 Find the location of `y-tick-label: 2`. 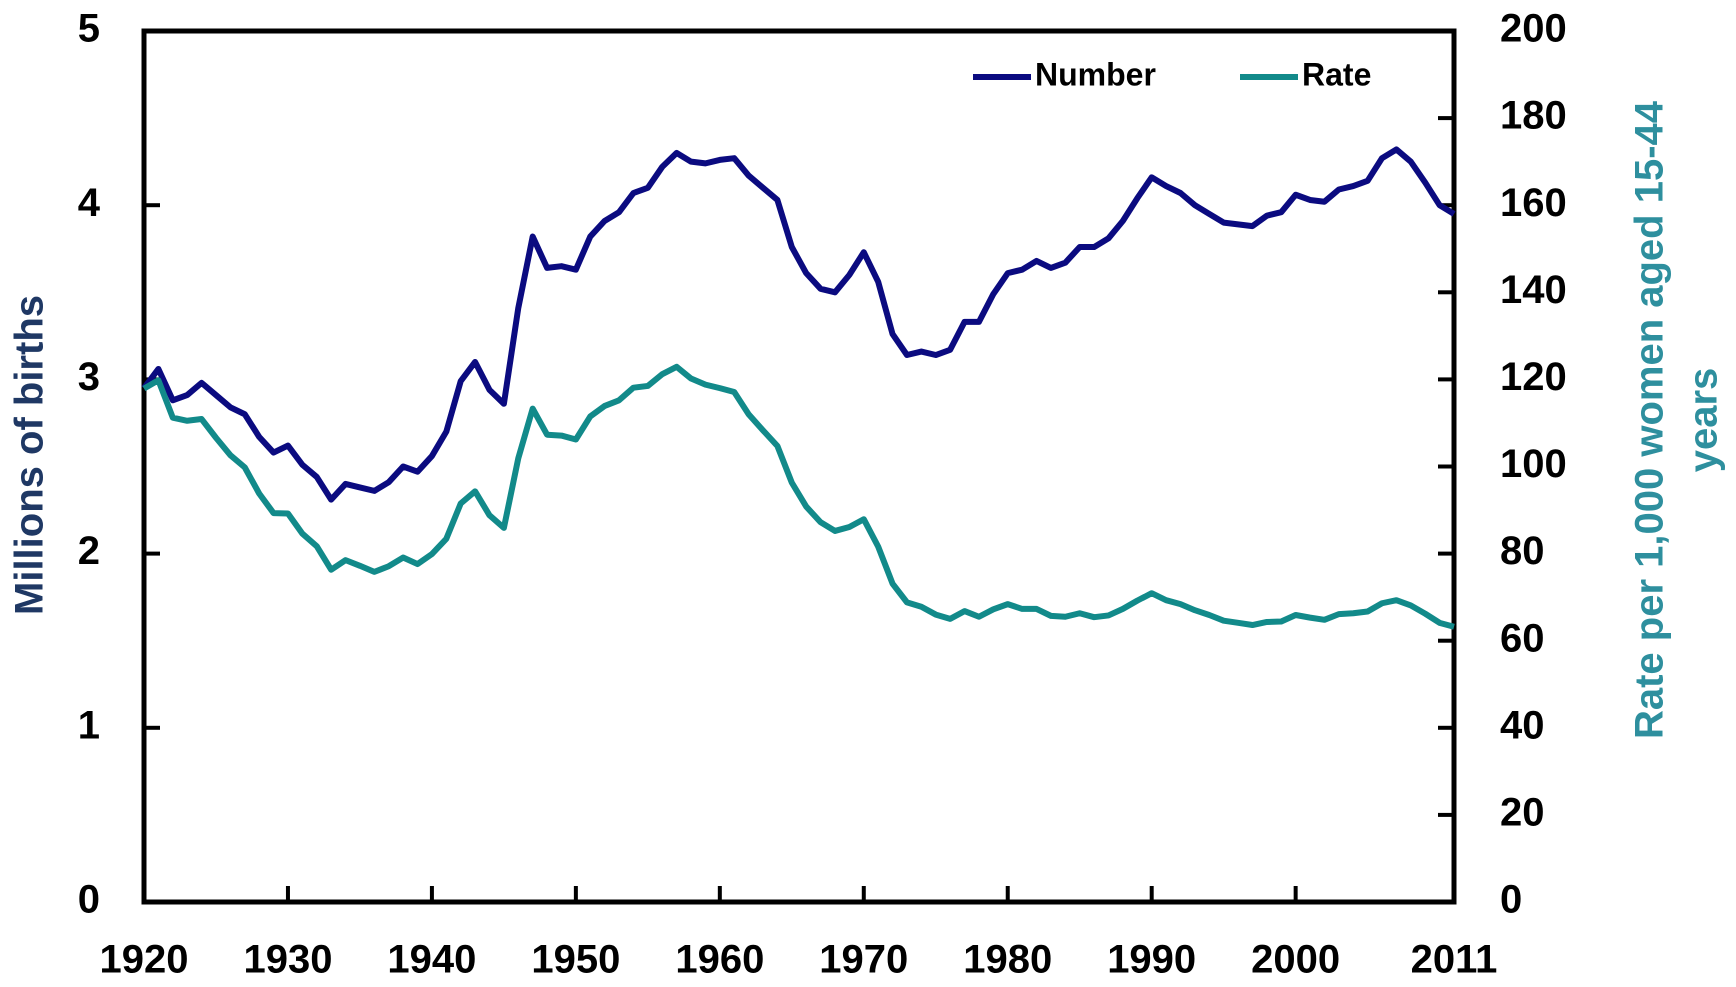

y-tick-label: 2 is located at coordinates (89, 551).